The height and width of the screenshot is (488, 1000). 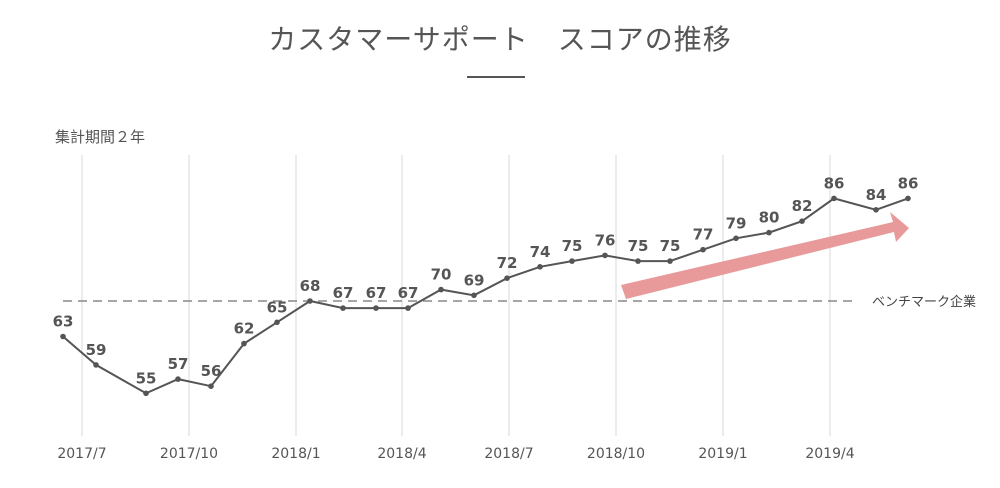 What do you see at coordinates (295, 454) in the screenshot?
I see `x-tick-label: 2018/1` at bounding box center [295, 454].